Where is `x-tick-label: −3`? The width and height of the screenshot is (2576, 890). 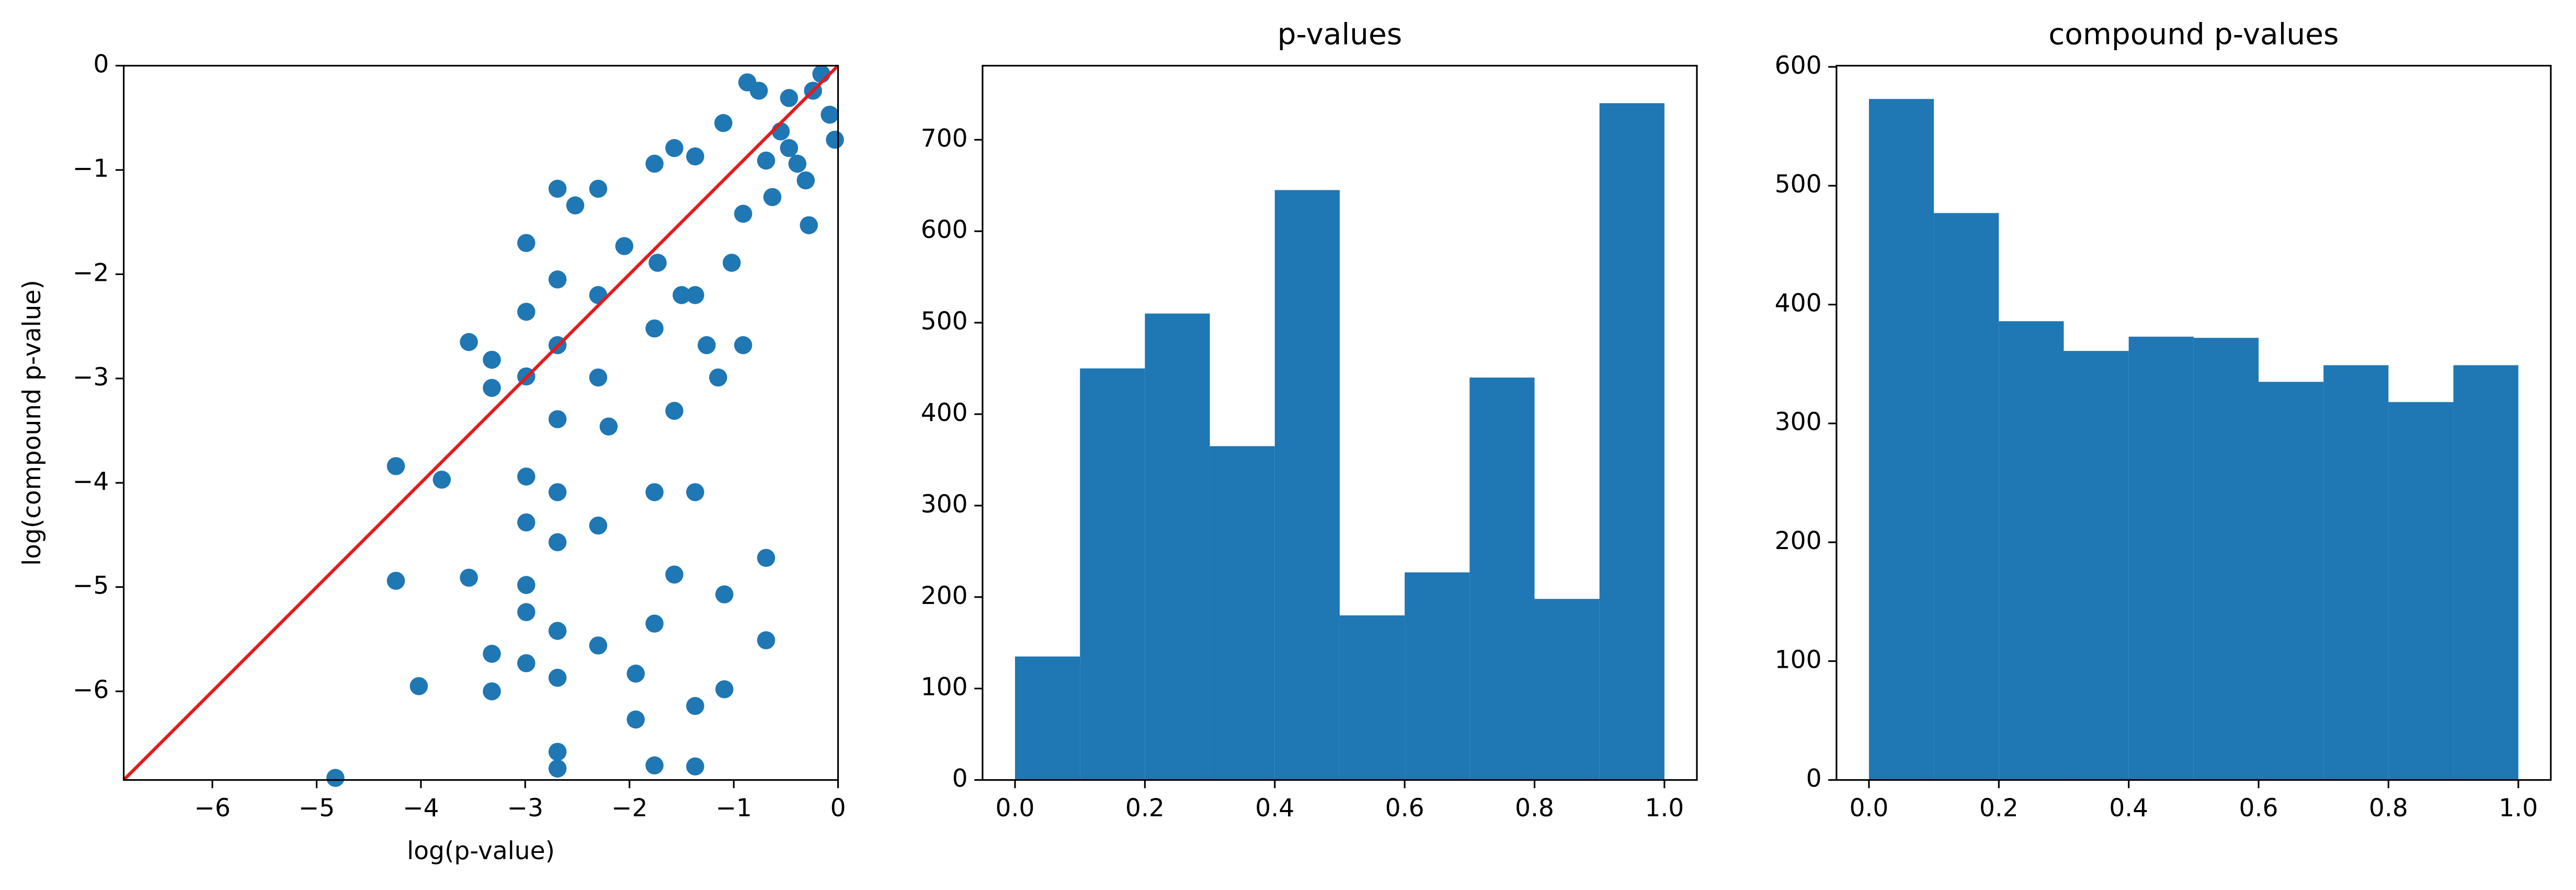
x-tick-label: −3 is located at coordinates (525, 809).